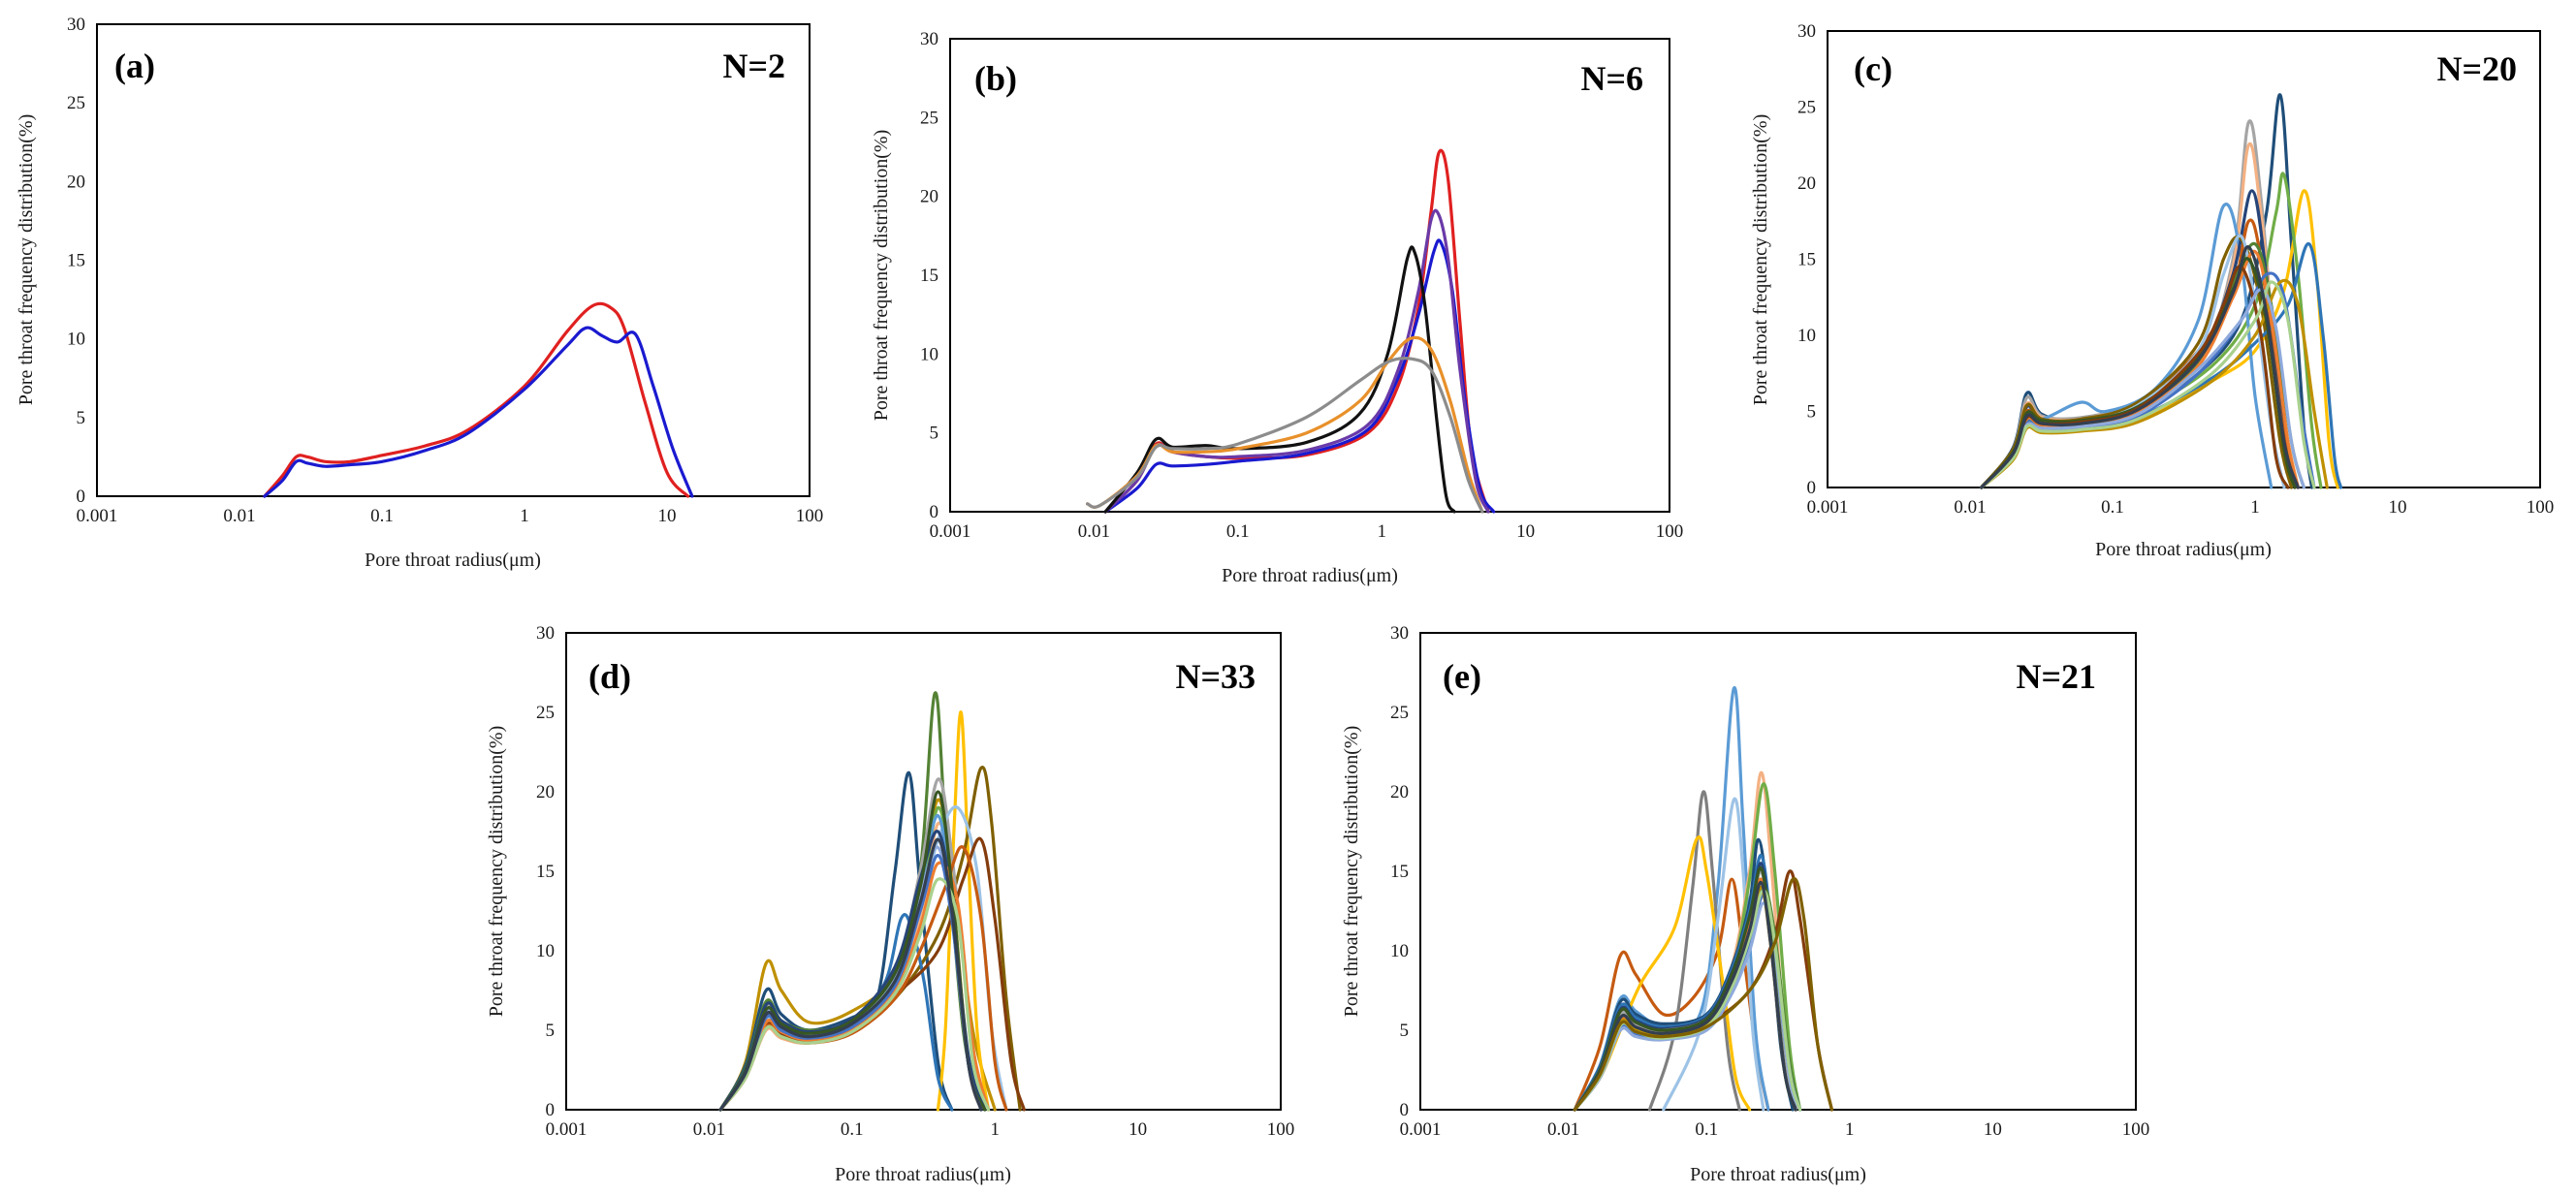 The height and width of the screenshot is (1195, 2576). I want to click on sample-count-label: N=33, so click(1215, 676).